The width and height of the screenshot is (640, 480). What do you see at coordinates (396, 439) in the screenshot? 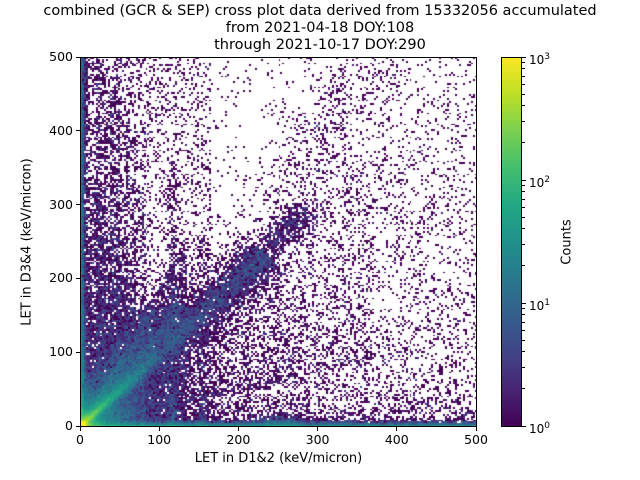
I see `x-tick-label: 400` at bounding box center [396, 439].